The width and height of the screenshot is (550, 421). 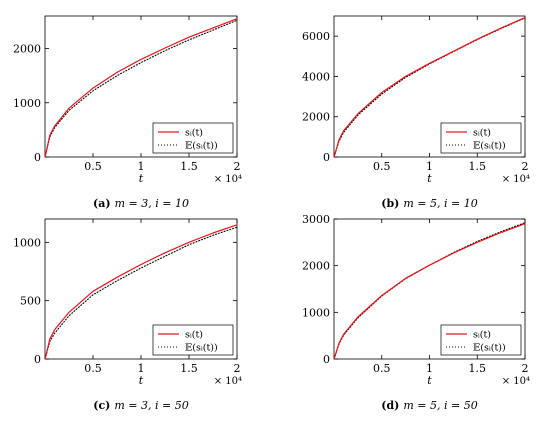 What do you see at coordinates (316, 76) in the screenshot?
I see `y-tick-label: 4000` at bounding box center [316, 76].